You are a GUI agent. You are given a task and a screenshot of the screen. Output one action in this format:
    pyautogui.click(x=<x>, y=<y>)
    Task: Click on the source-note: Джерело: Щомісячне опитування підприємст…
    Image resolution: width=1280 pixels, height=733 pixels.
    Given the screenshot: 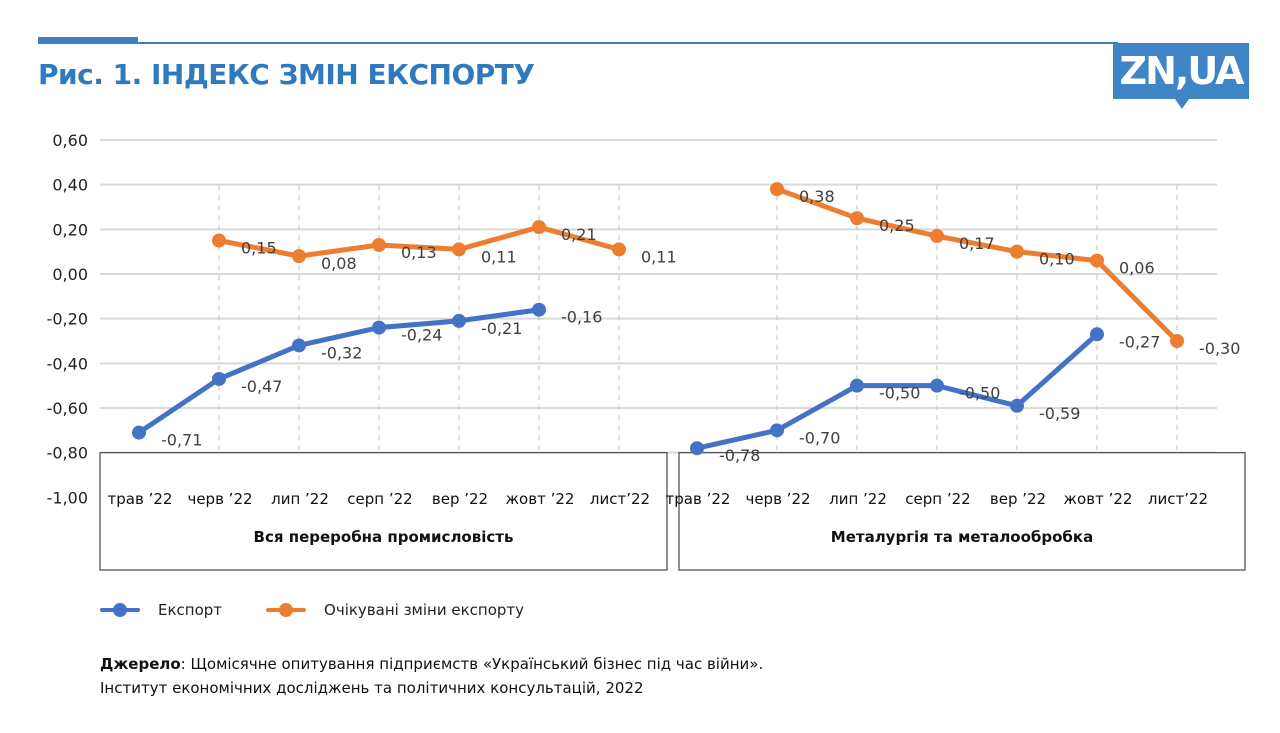 What is the action you would take?
    pyautogui.click(x=431, y=676)
    